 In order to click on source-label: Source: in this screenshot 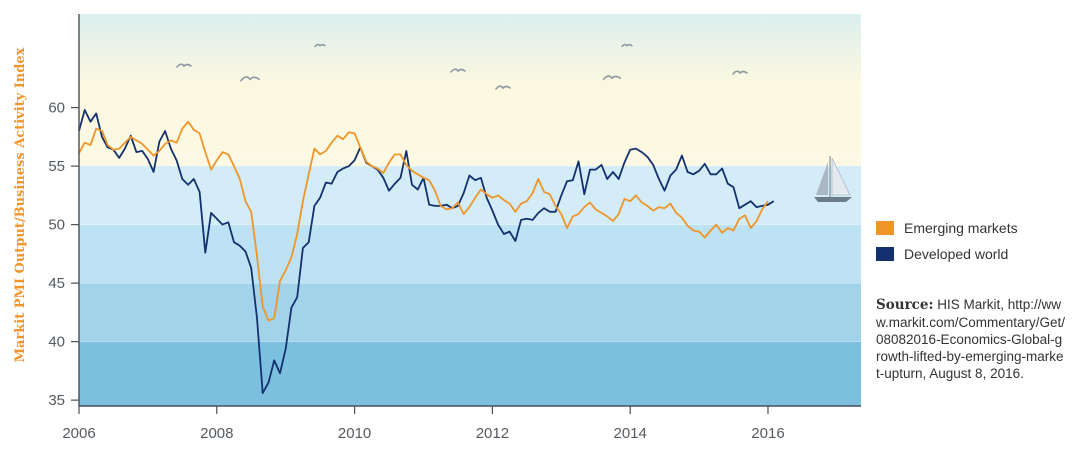, I will do `click(905, 305)`.